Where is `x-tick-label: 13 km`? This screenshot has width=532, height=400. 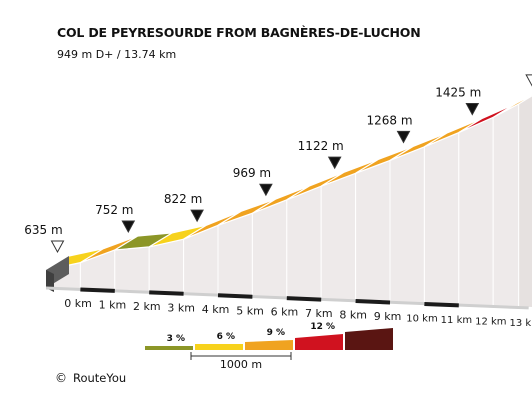
x-tick-label: 13 km is located at coordinates (520, 323).